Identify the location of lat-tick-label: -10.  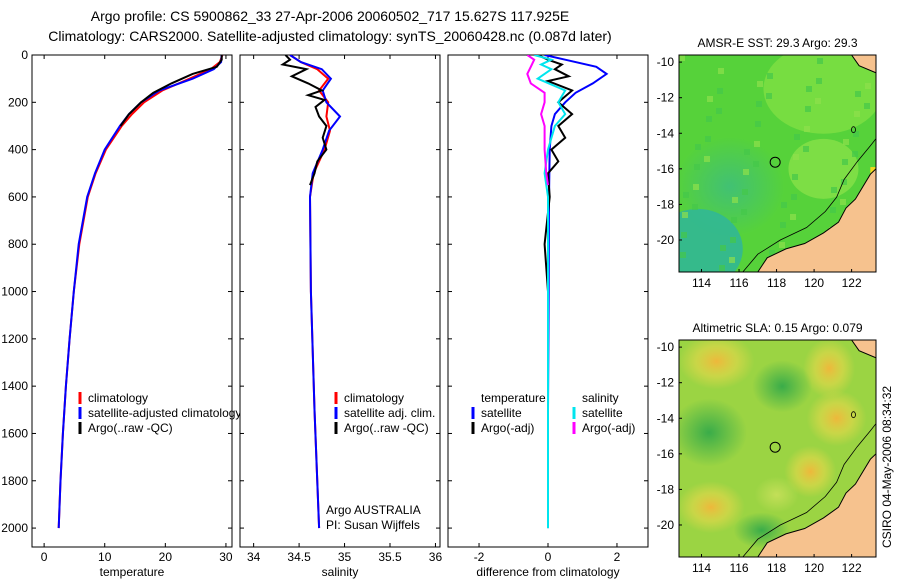
(666, 347).